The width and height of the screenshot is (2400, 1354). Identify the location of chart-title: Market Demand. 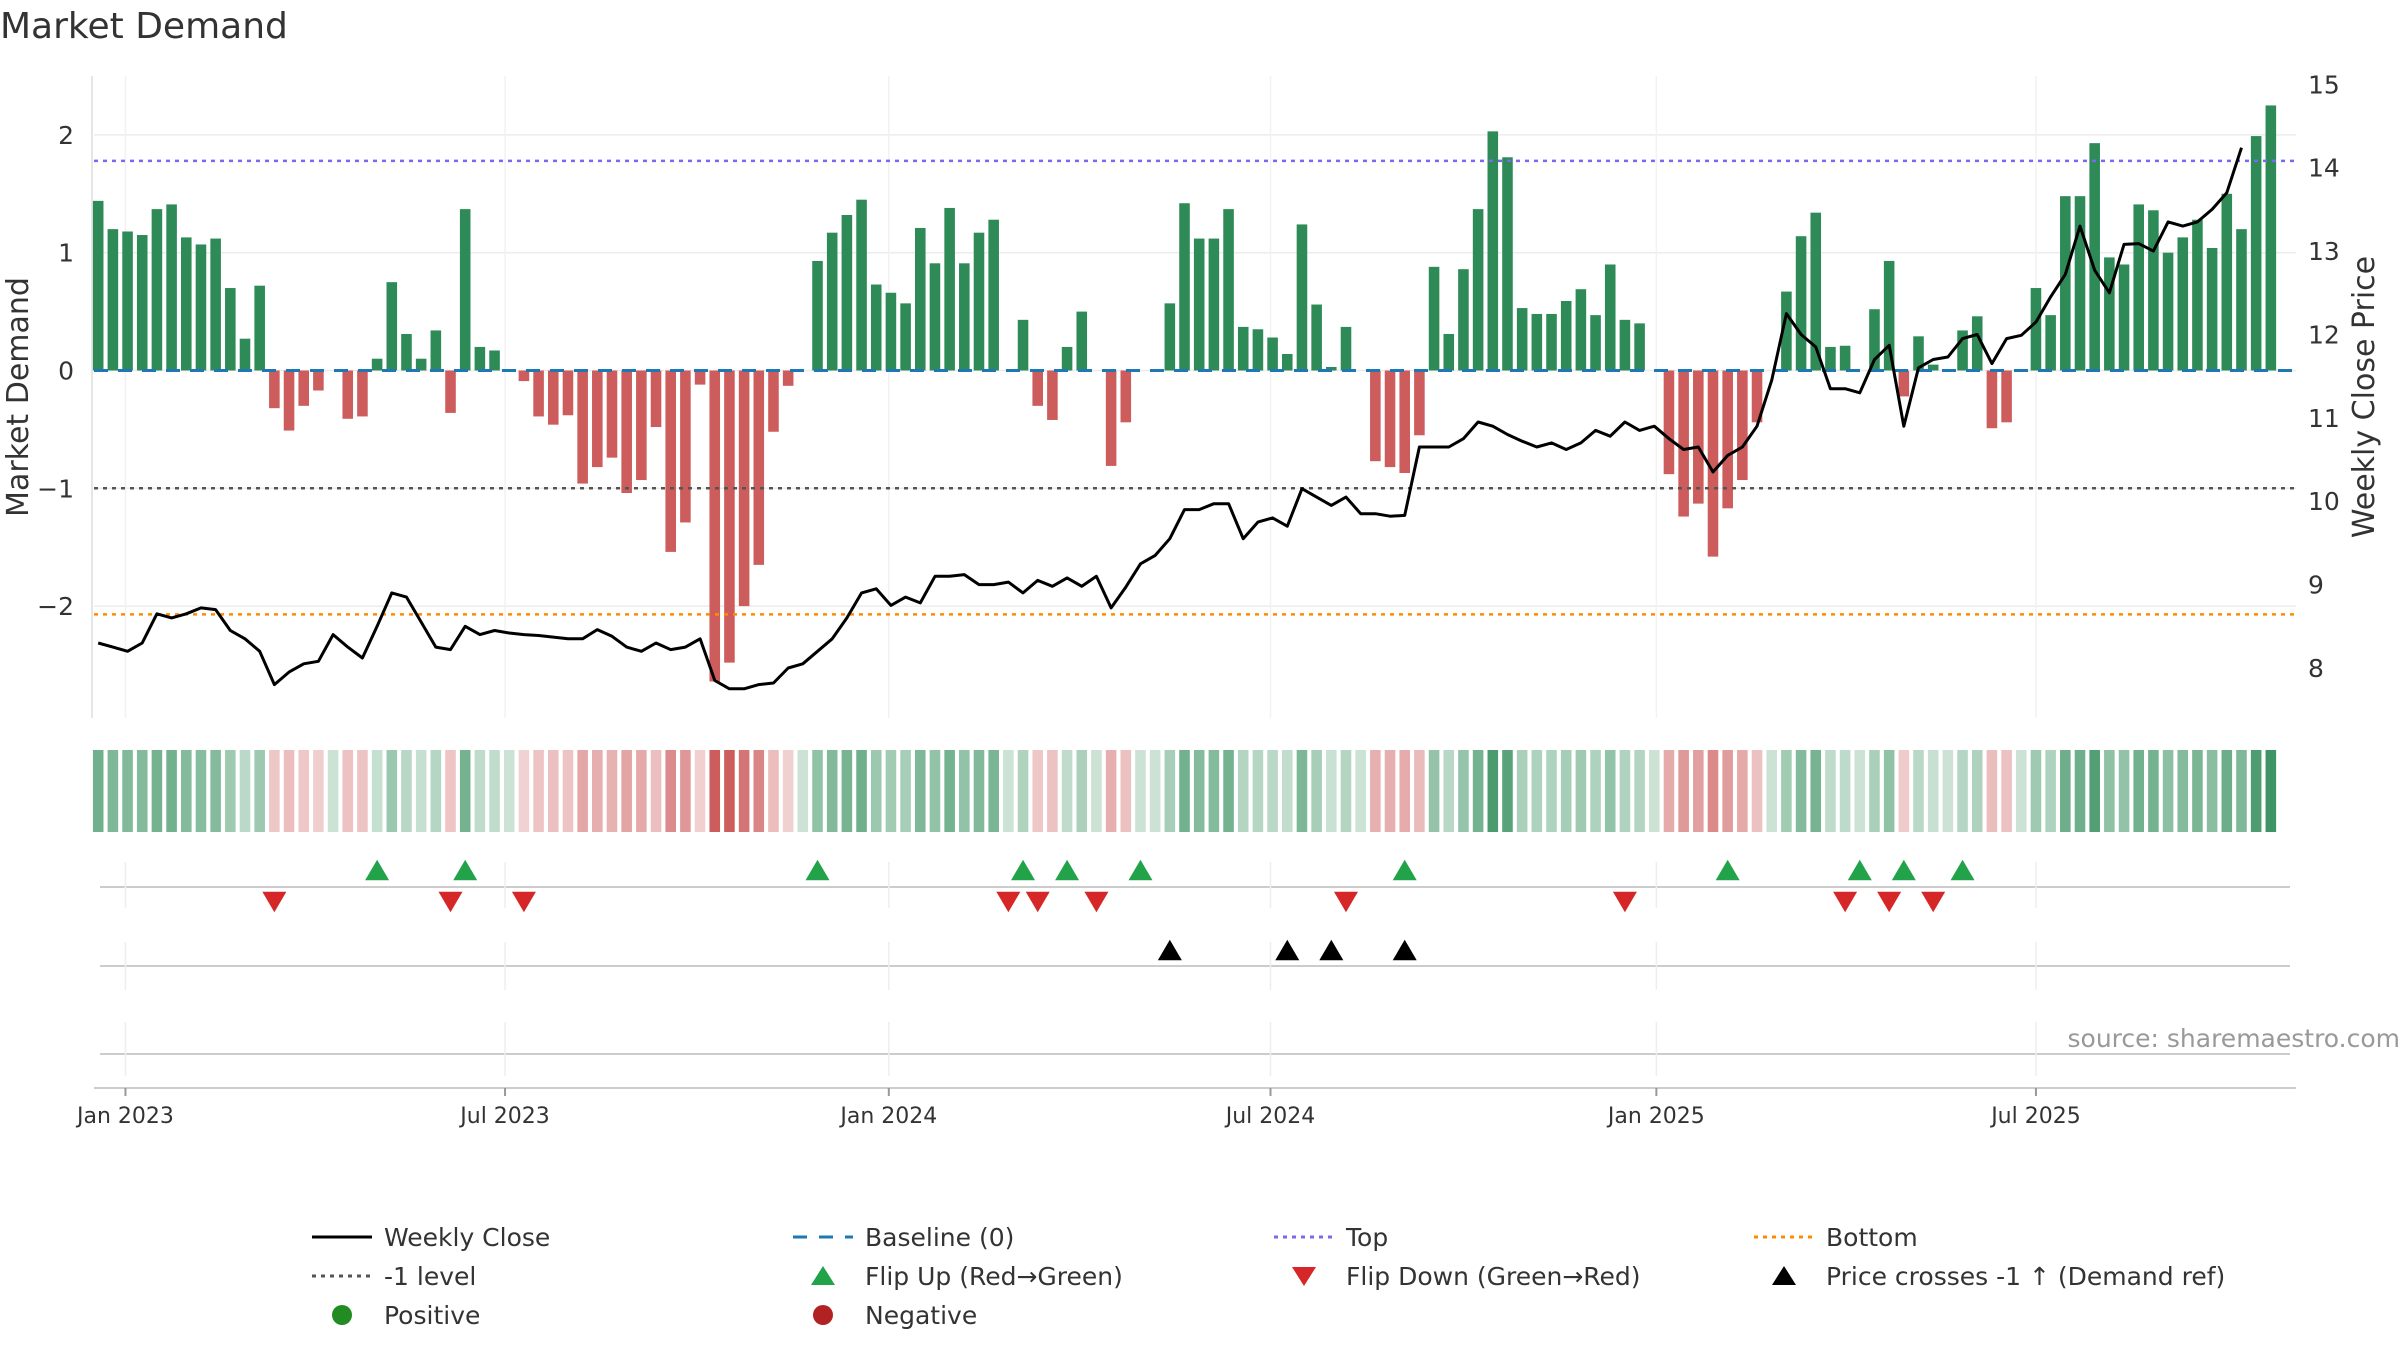
(144, 26).